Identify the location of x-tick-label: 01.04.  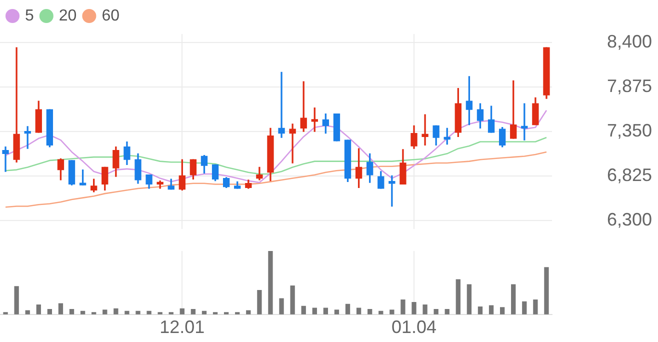
(414, 327).